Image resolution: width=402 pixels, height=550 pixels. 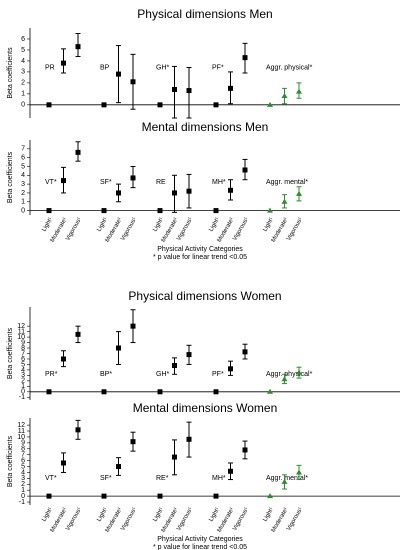 I want to click on y-tick-label: 11, so click(x=21, y=431).